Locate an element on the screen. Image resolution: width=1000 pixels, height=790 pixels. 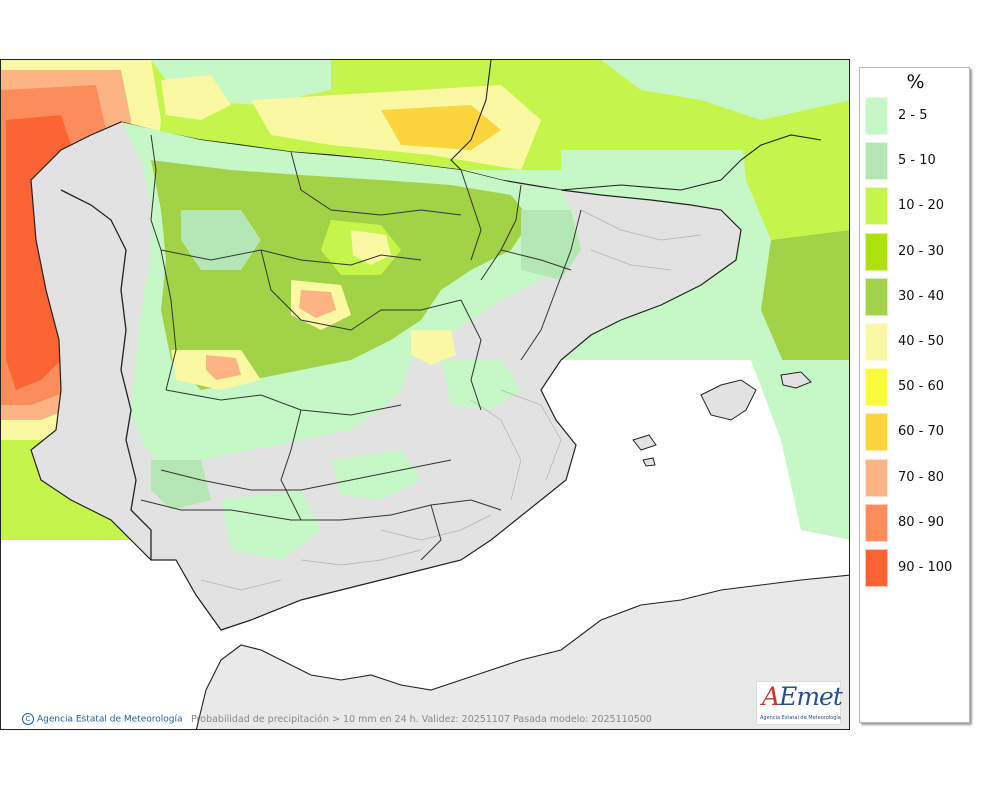
legend-item: 5 - 10 is located at coordinates (916, 161).